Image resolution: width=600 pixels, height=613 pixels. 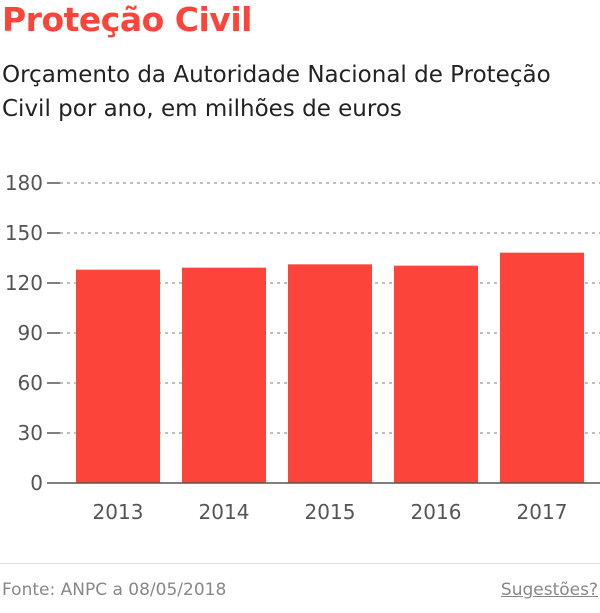 I want to click on footer: Fonte: ANPC a 08/05/2018 Sugestões?, so click(x=300, y=588).